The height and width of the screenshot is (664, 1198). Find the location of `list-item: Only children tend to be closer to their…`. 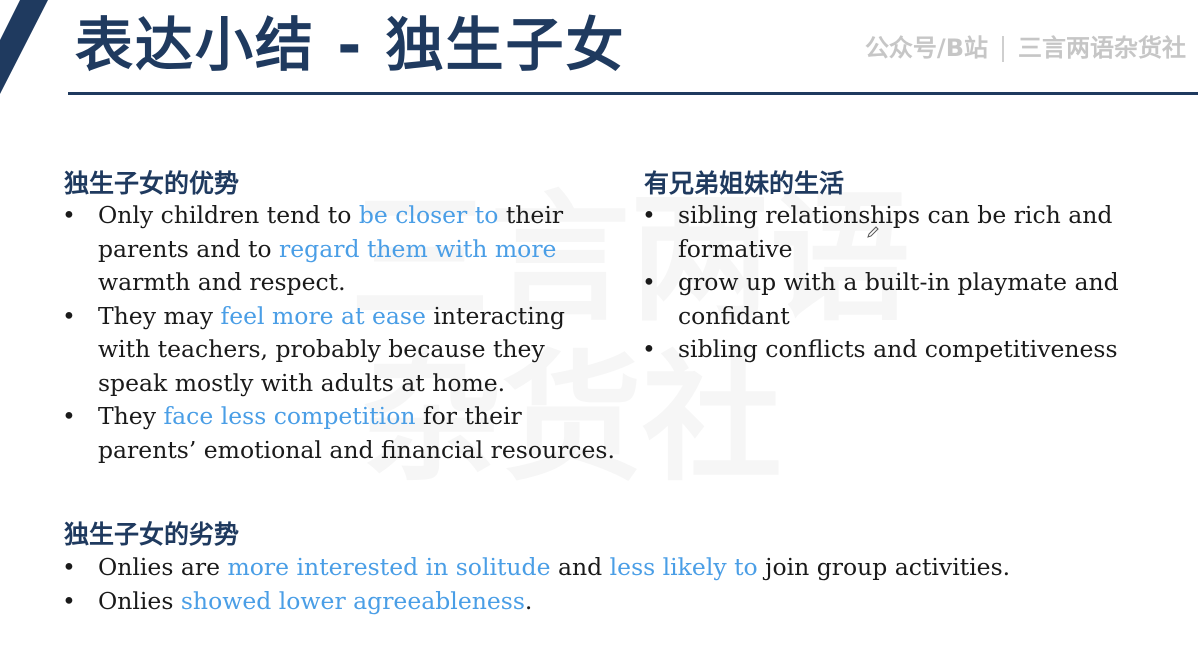

list-item: Only children tend to be closer to their… is located at coordinates (342, 249).